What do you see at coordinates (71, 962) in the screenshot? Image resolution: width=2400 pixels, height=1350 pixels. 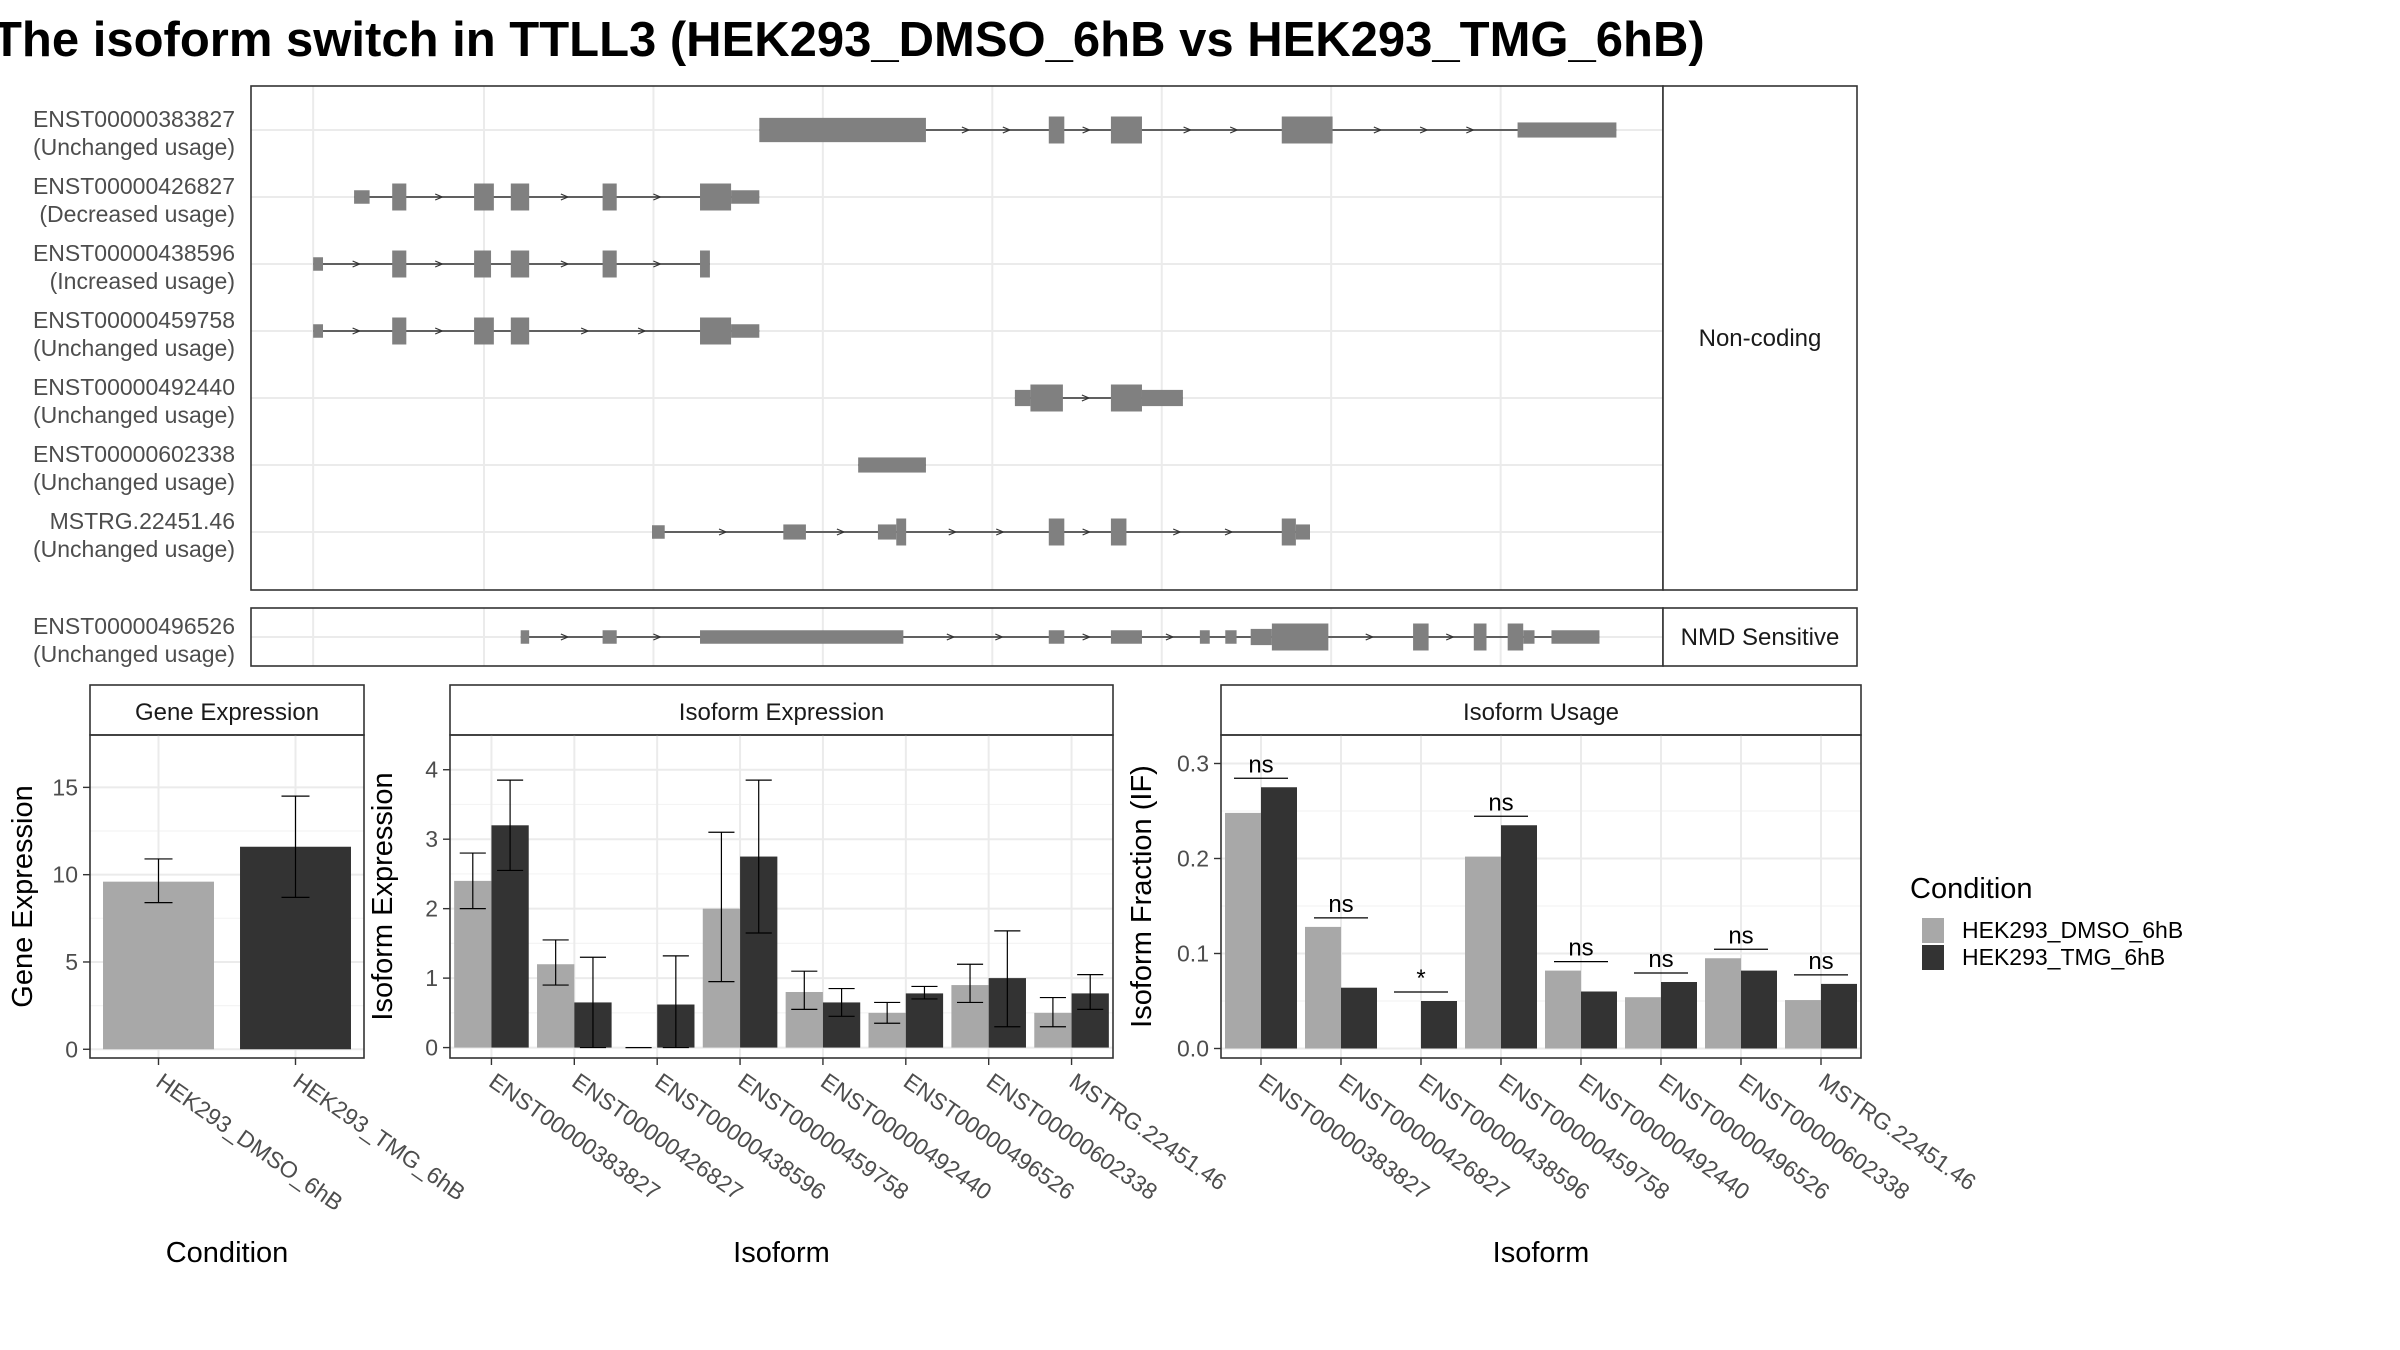 I see `y-tick-label: 5` at bounding box center [71, 962].